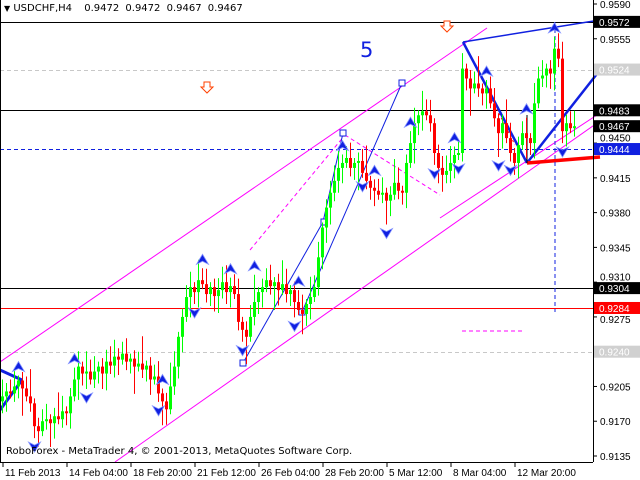 The width and height of the screenshot is (640, 480). Describe the element at coordinates (7, 8) in the screenshot. I see `triangle-down-icon: ▼` at that location.